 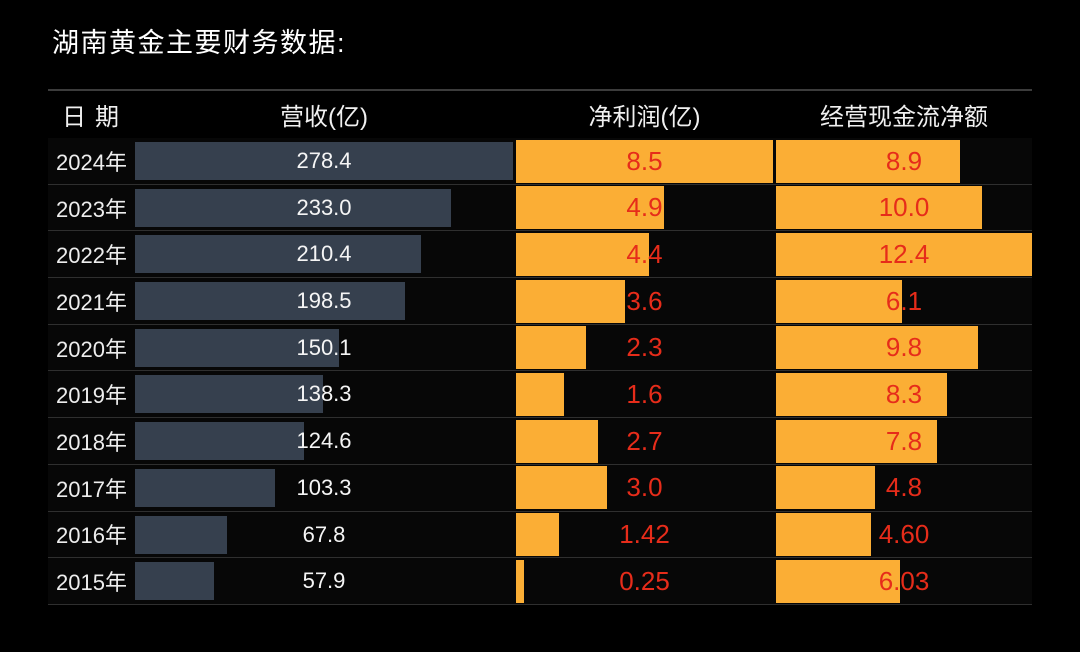 I want to click on cash-flow-cell: 10.0, so click(x=904, y=208).